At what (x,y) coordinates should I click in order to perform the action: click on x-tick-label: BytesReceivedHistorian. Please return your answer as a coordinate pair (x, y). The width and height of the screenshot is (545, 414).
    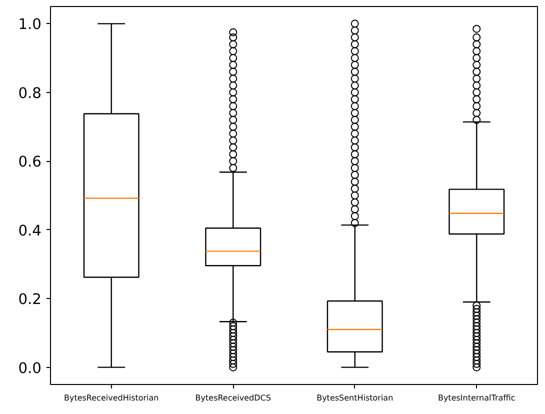
    Looking at the image, I should click on (111, 398).